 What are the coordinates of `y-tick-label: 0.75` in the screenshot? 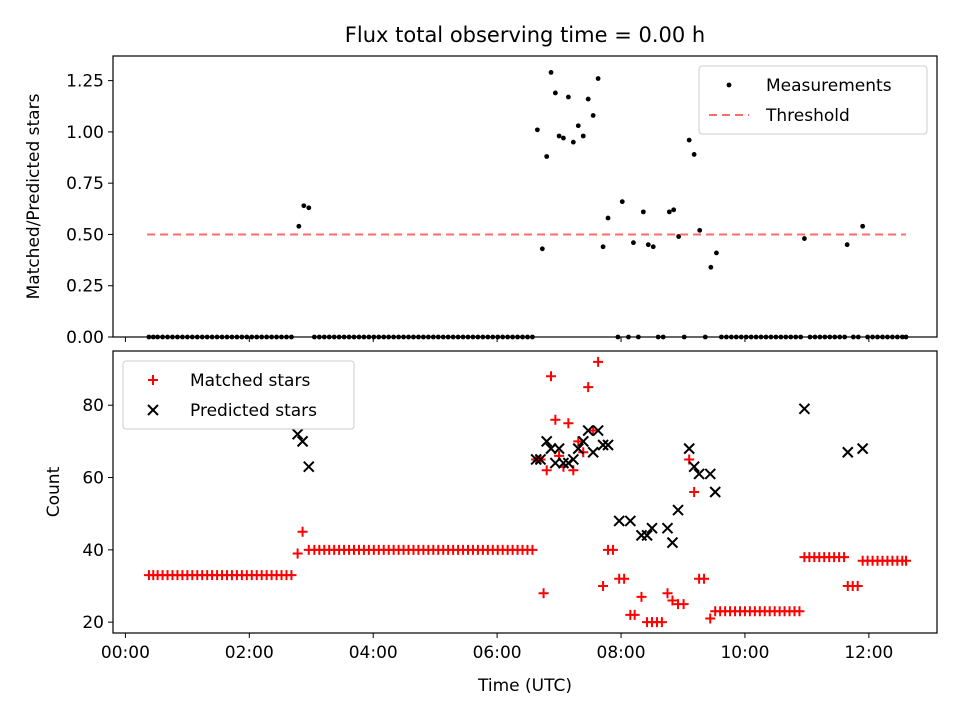 It's located at (85, 184).